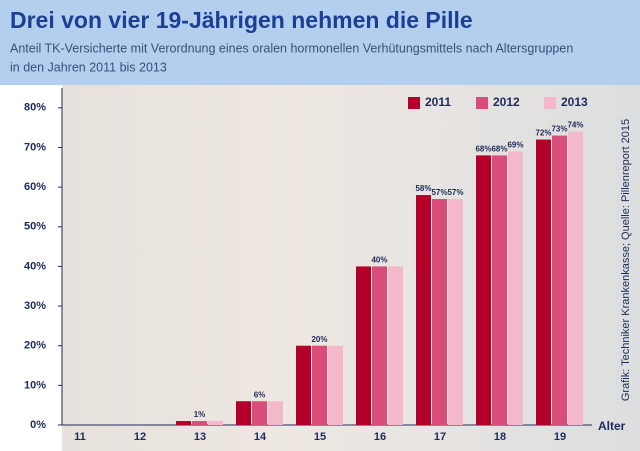 The width and height of the screenshot is (640, 451). What do you see at coordinates (200, 414) in the screenshot?
I see `value-label: 1%` at bounding box center [200, 414].